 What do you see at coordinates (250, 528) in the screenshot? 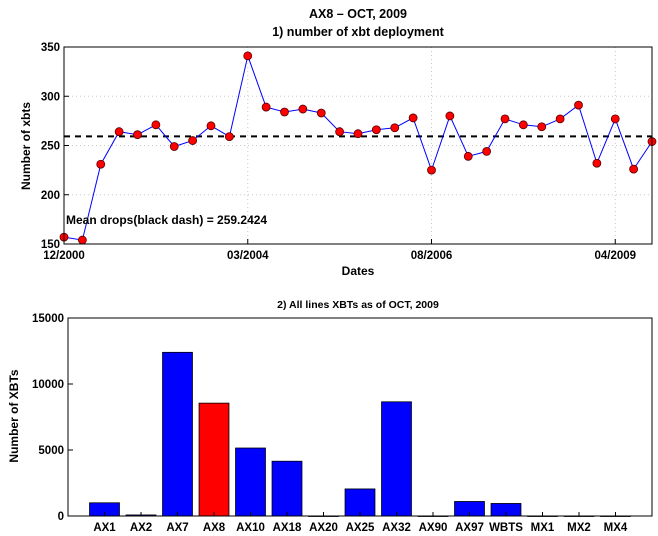
I see `x-tick-label: AX10` at bounding box center [250, 528].